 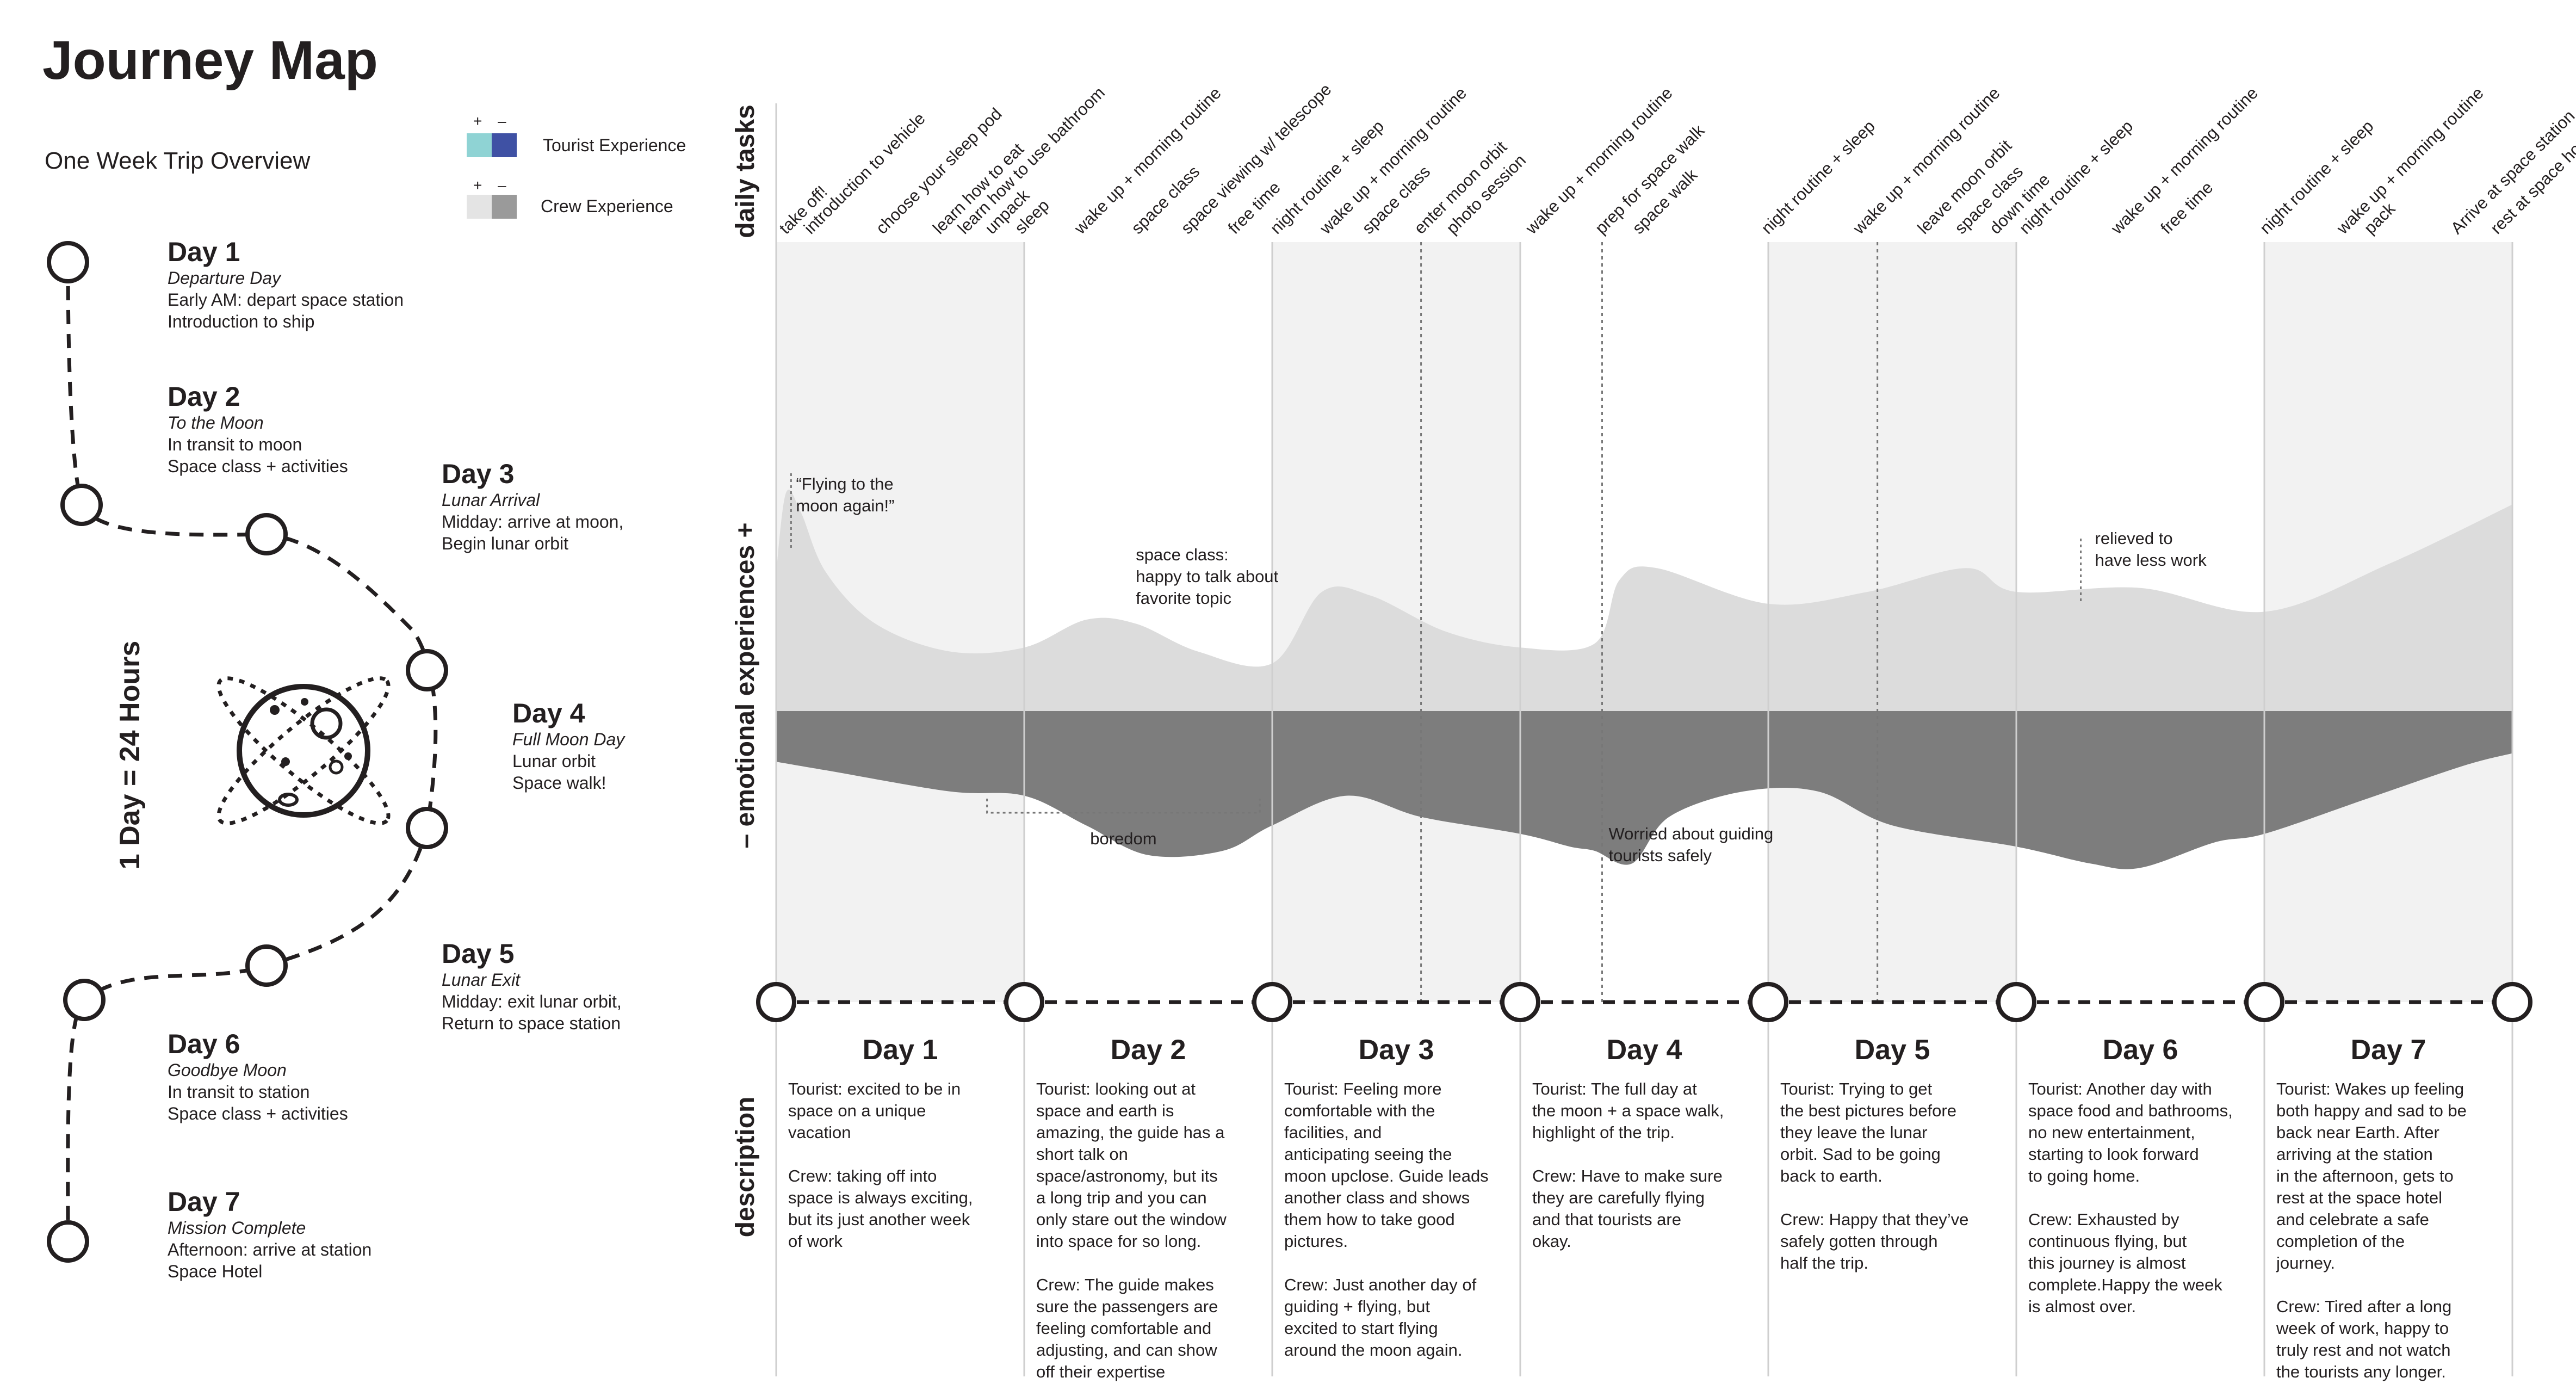 What do you see at coordinates (1893, 1050) in the screenshot?
I see `description-day-title: Day 5` at bounding box center [1893, 1050].